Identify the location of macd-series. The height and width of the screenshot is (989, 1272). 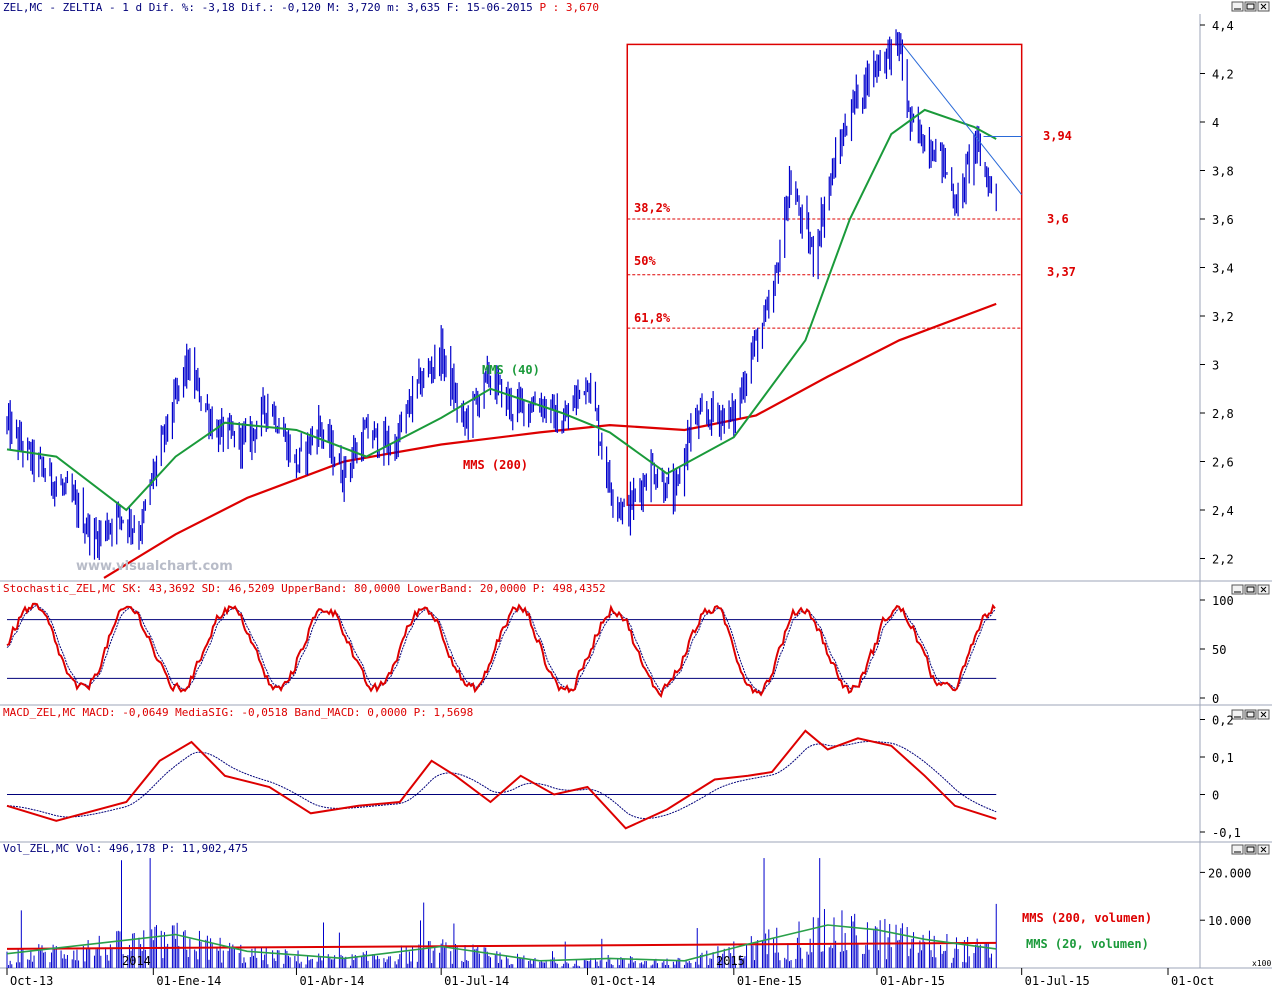
(501, 779).